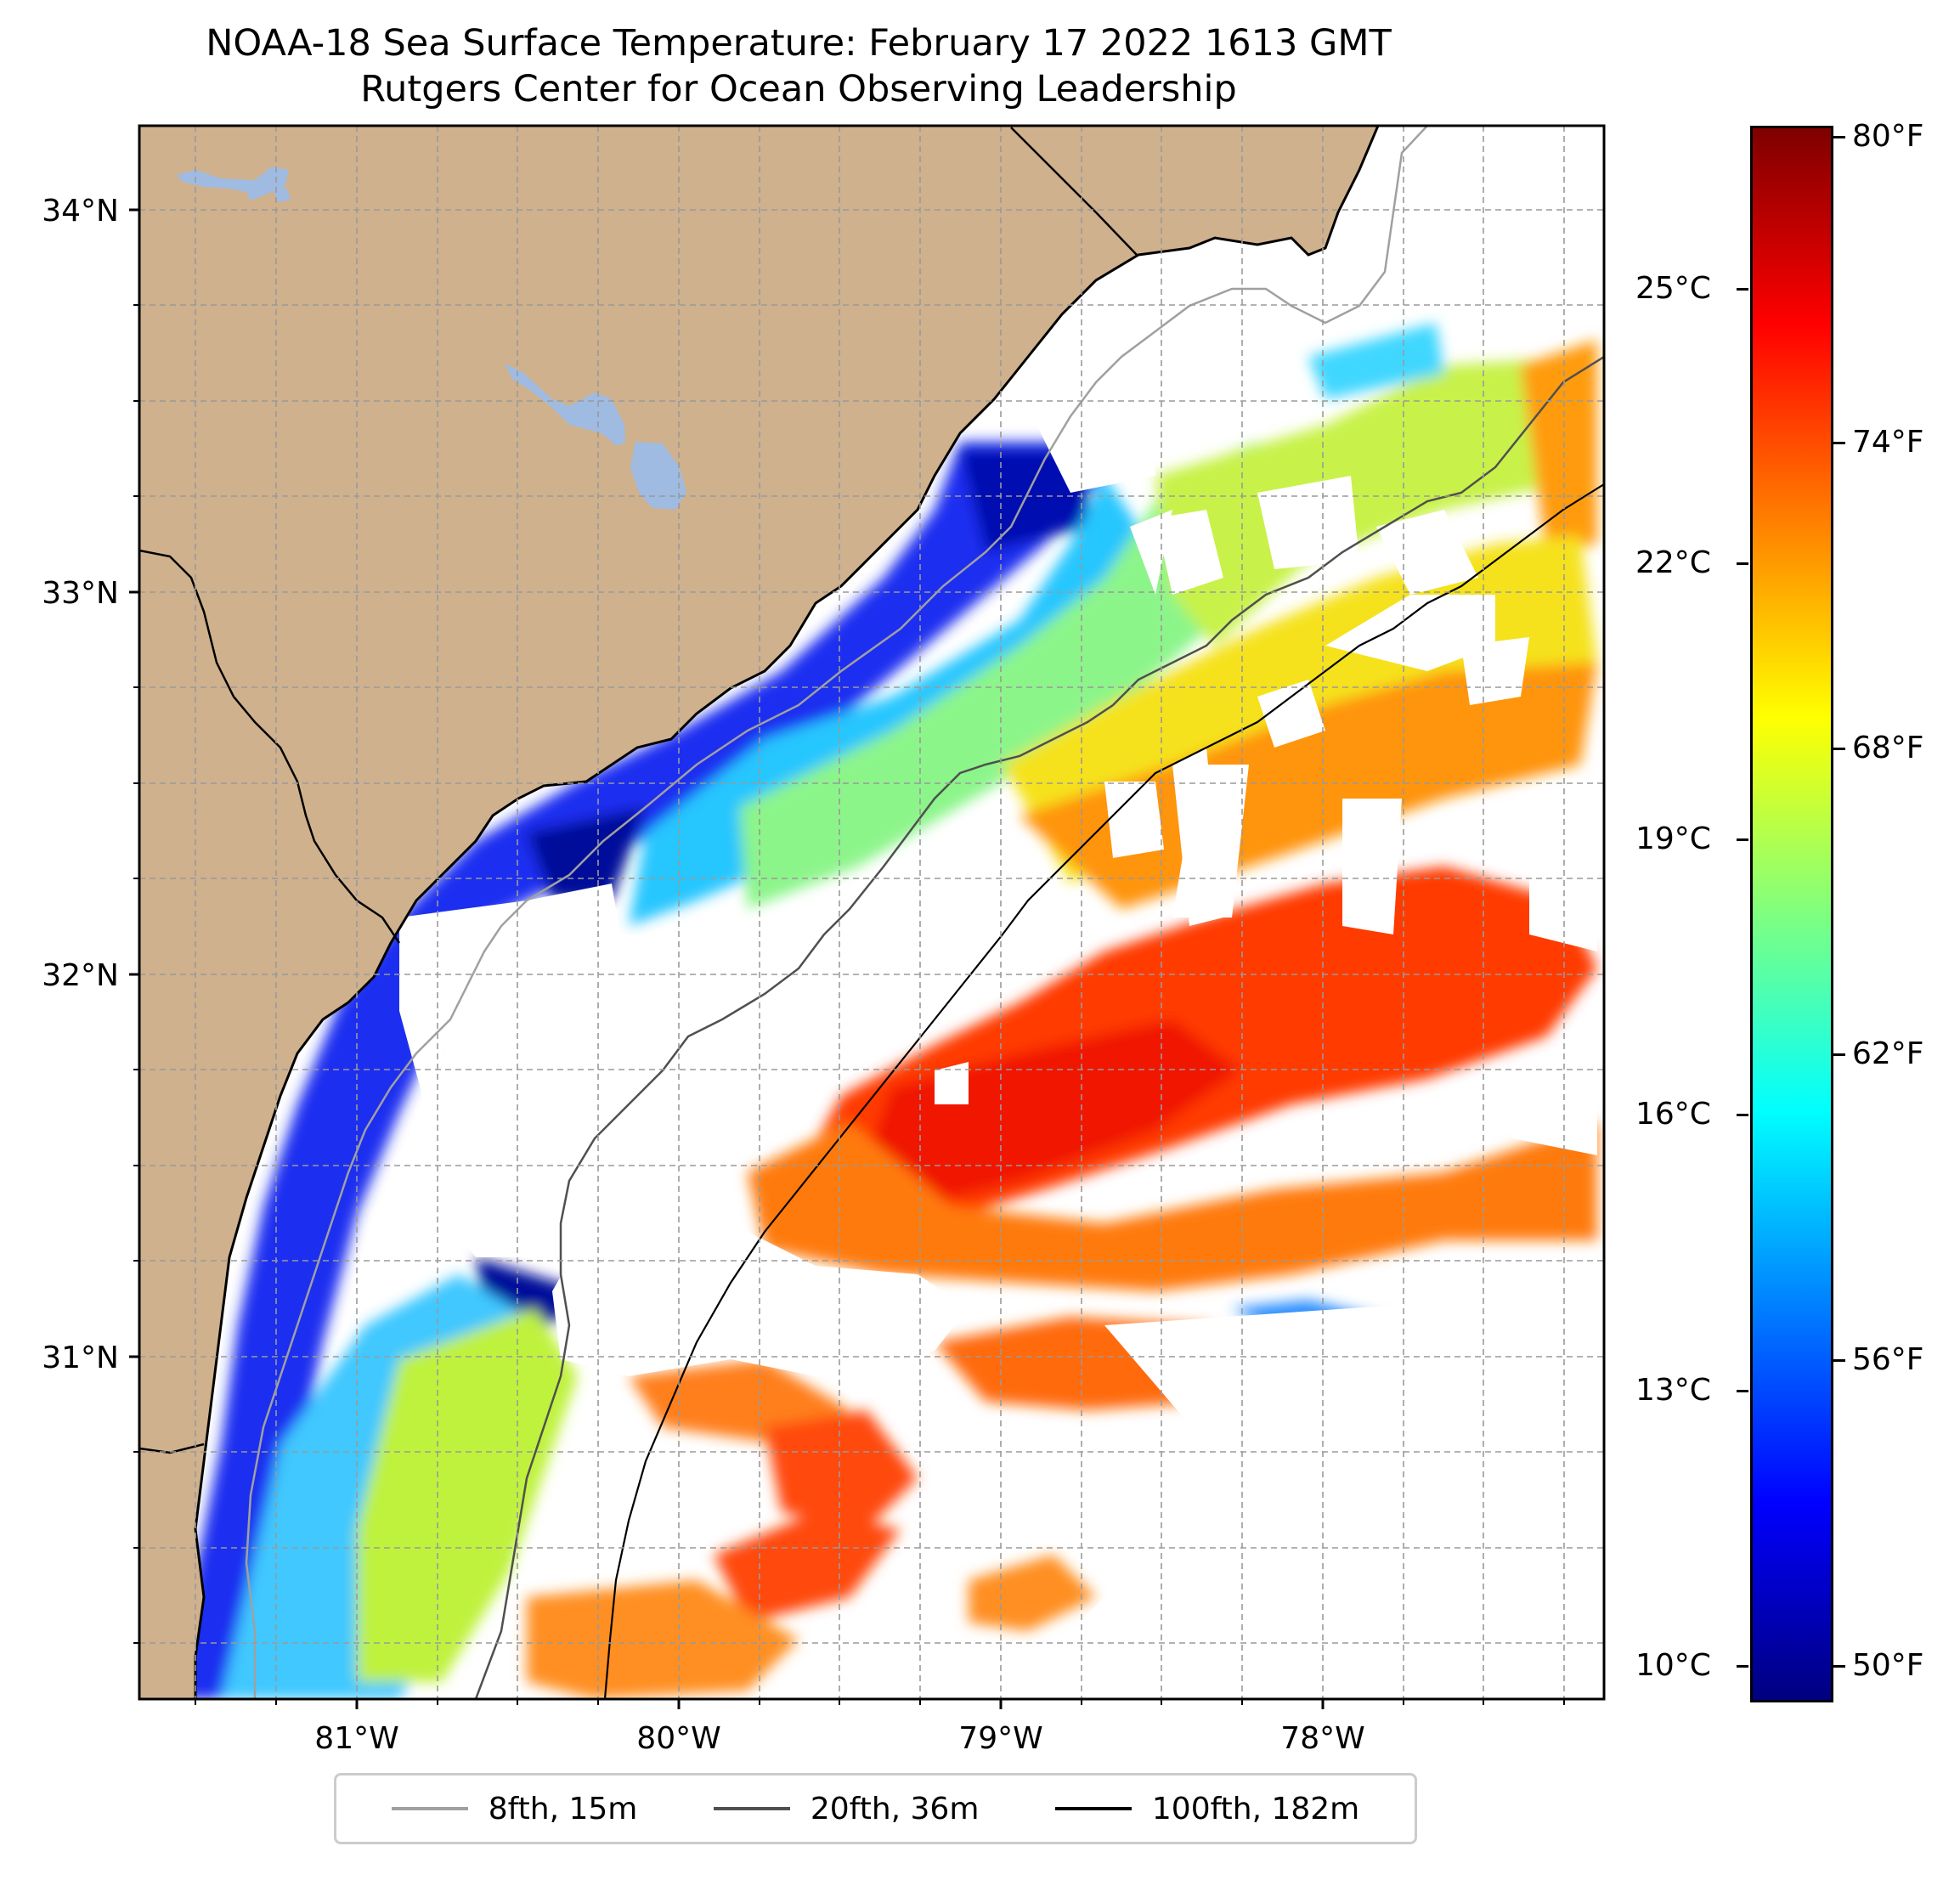  What do you see at coordinates (658, 476) in the screenshot?
I see `lake-moultrie` at bounding box center [658, 476].